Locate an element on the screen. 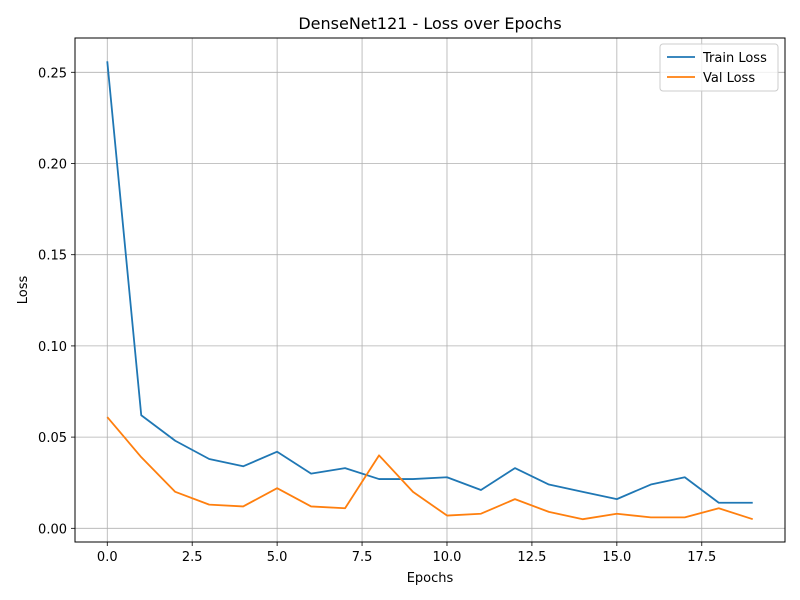 The height and width of the screenshot is (600, 800). legend: Train Loss Val Loss is located at coordinates (719, 67).